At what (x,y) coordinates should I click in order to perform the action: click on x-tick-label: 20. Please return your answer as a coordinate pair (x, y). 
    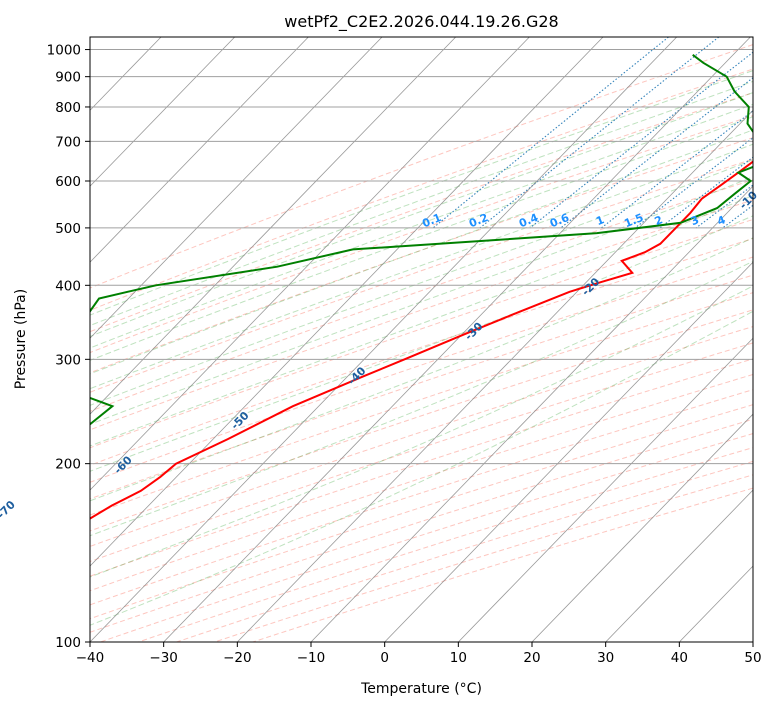
    Looking at the image, I should click on (531, 658).